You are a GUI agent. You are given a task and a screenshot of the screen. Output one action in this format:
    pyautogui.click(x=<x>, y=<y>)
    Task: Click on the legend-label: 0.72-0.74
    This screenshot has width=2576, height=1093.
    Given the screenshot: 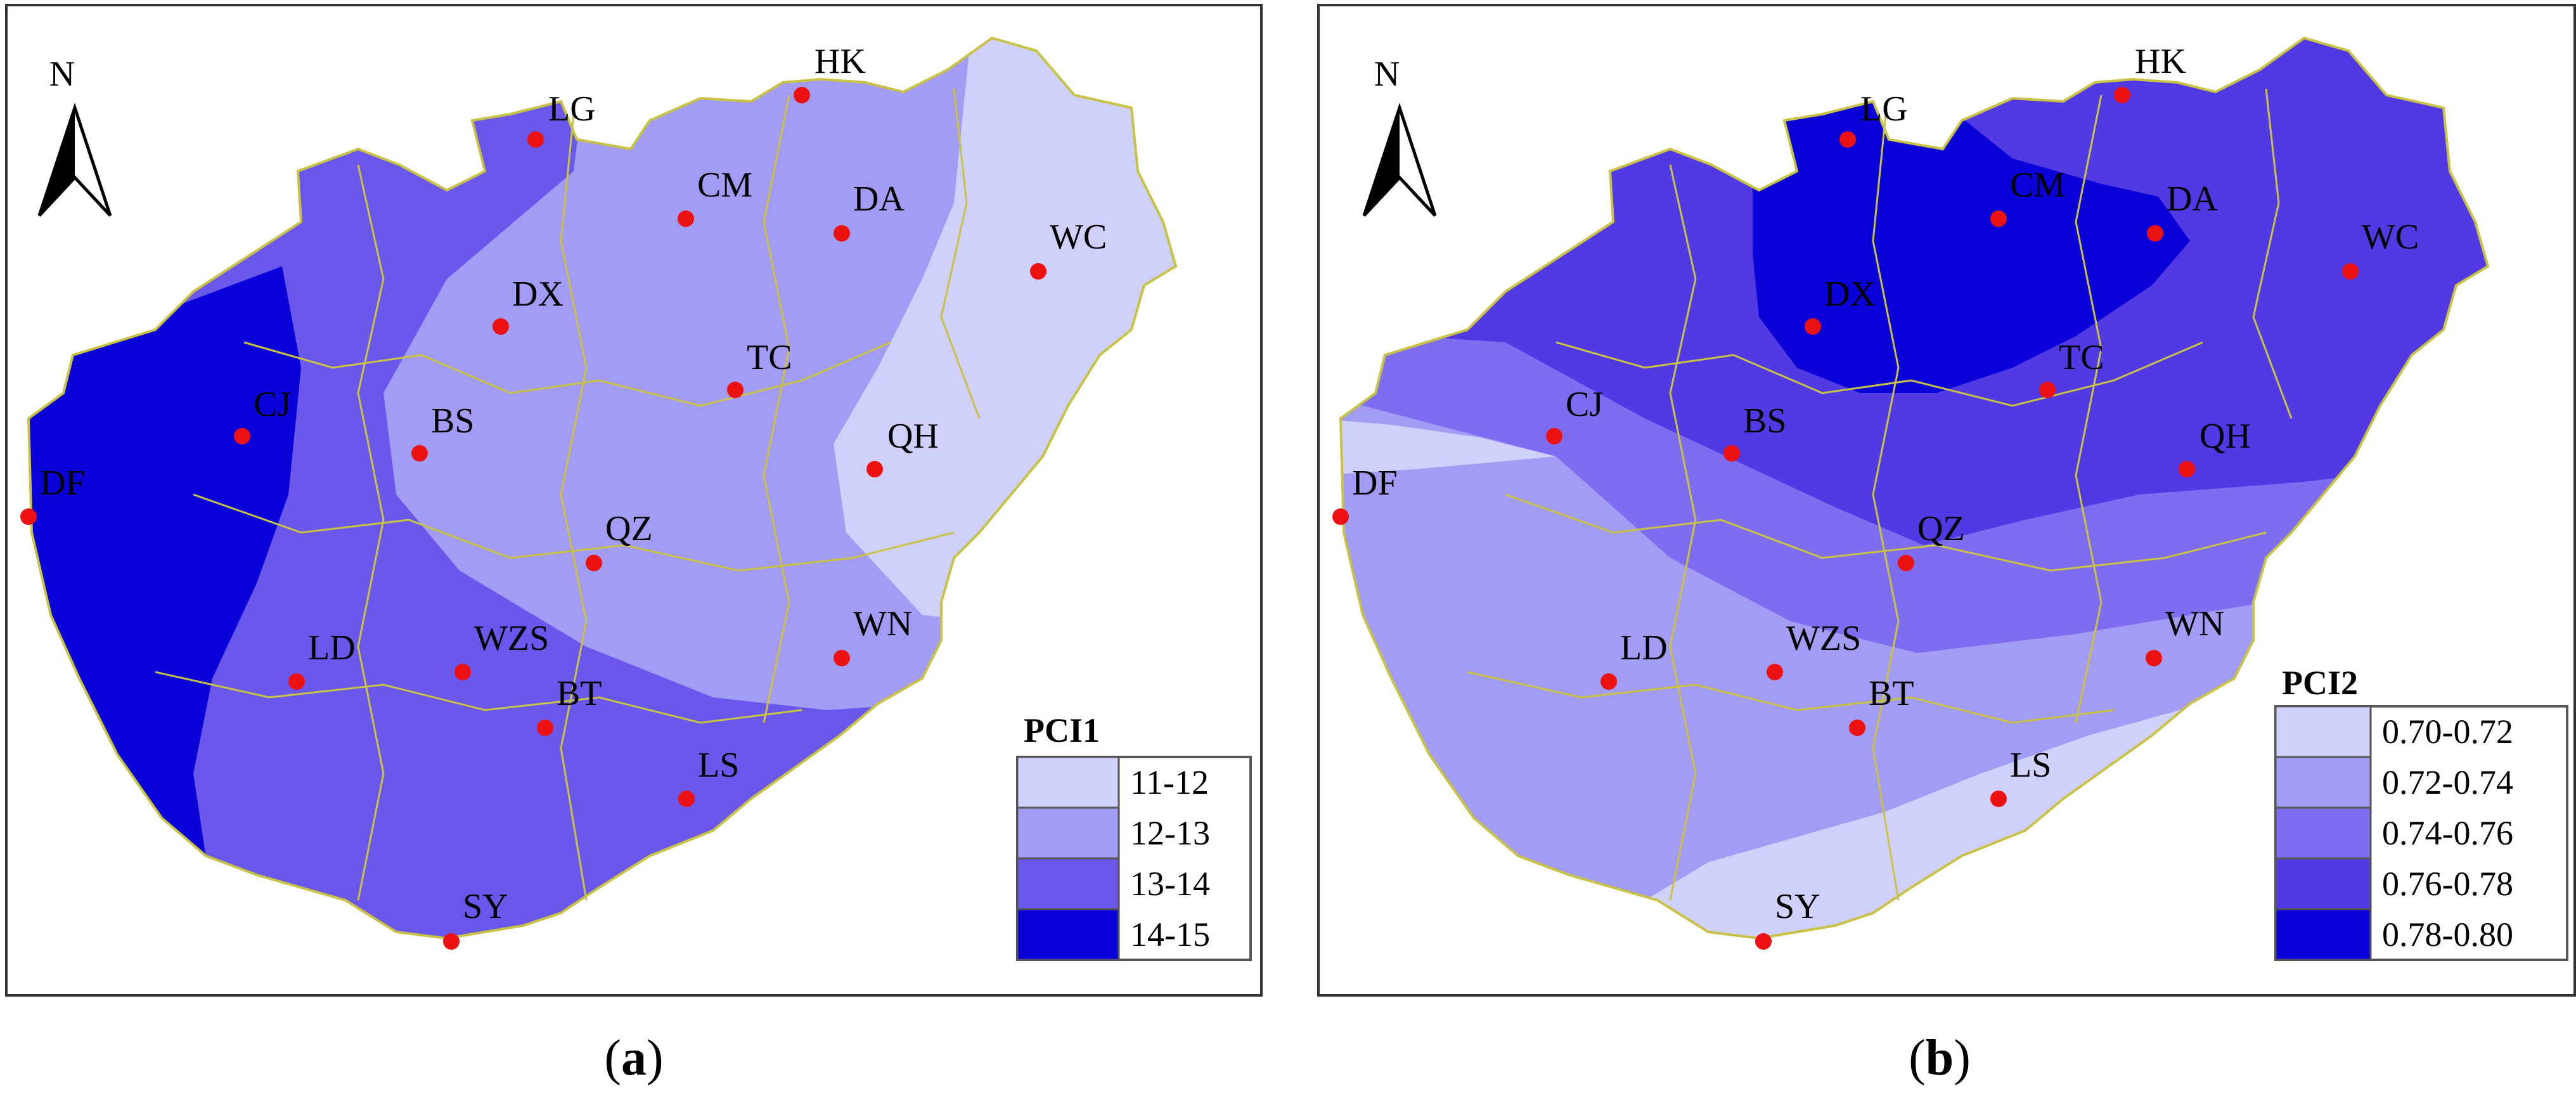 What is the action you would take?
    pyautogui.click(x=2447, y=782)
    